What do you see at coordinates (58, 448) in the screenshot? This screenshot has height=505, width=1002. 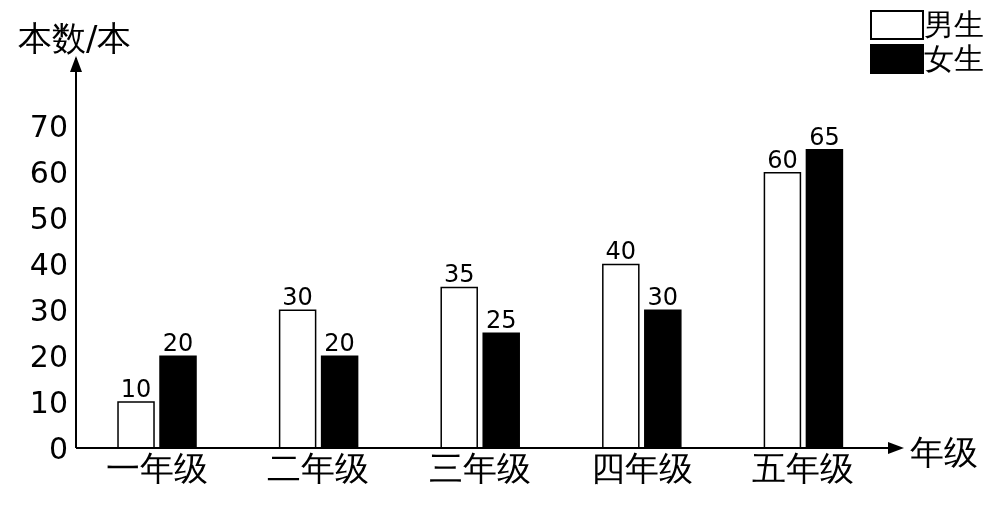 I see `y-tick-label: 0` at bounding box center [58, 448].